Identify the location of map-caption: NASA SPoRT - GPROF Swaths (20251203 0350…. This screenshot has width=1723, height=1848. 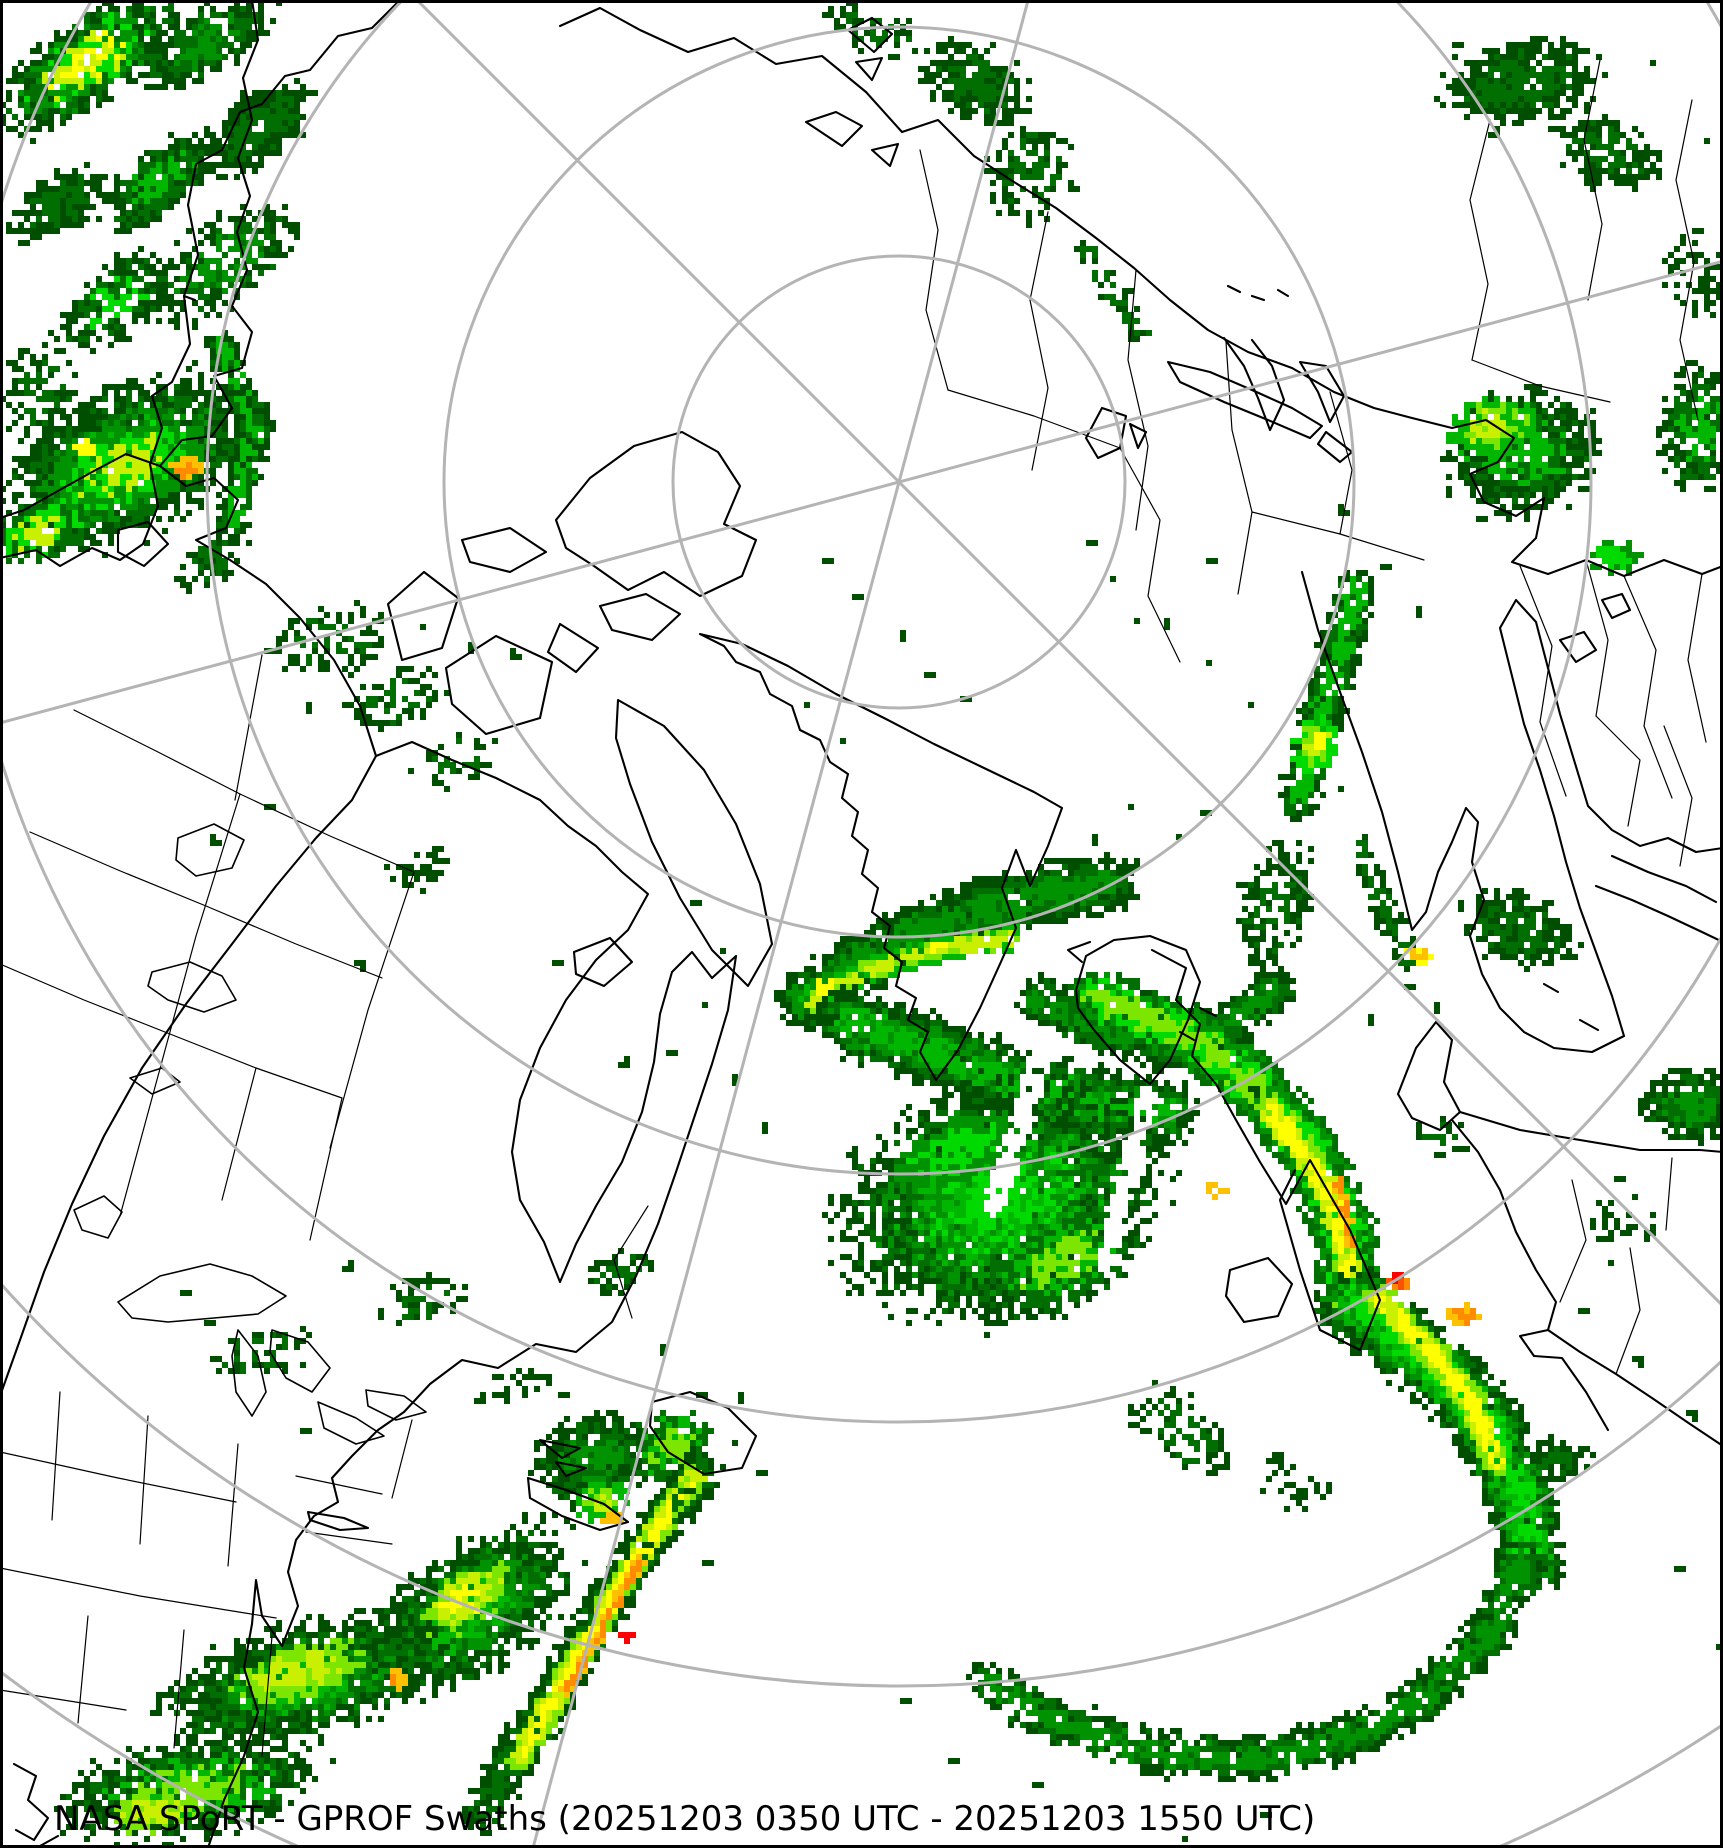
(685, 1819).